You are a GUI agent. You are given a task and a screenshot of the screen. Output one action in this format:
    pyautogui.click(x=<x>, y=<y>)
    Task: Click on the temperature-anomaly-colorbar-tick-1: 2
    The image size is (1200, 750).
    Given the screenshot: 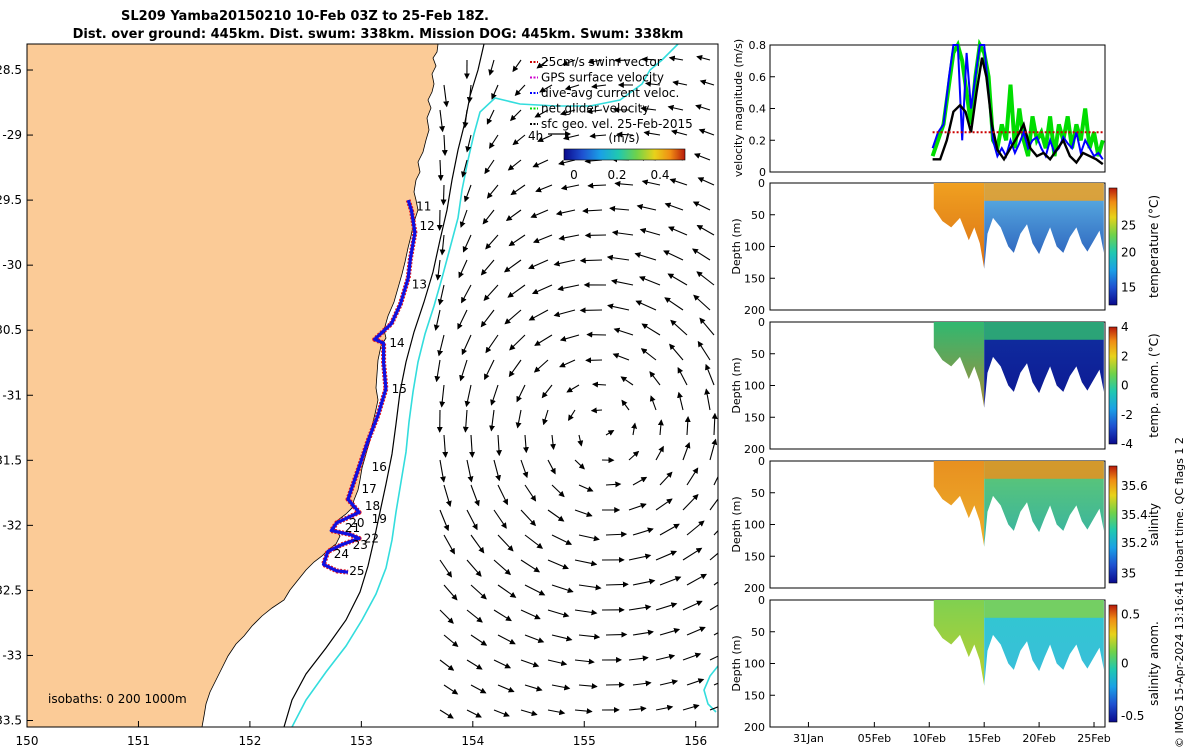 What is the action you would take?
    pyautogui.click(x=1125, y=356)
    